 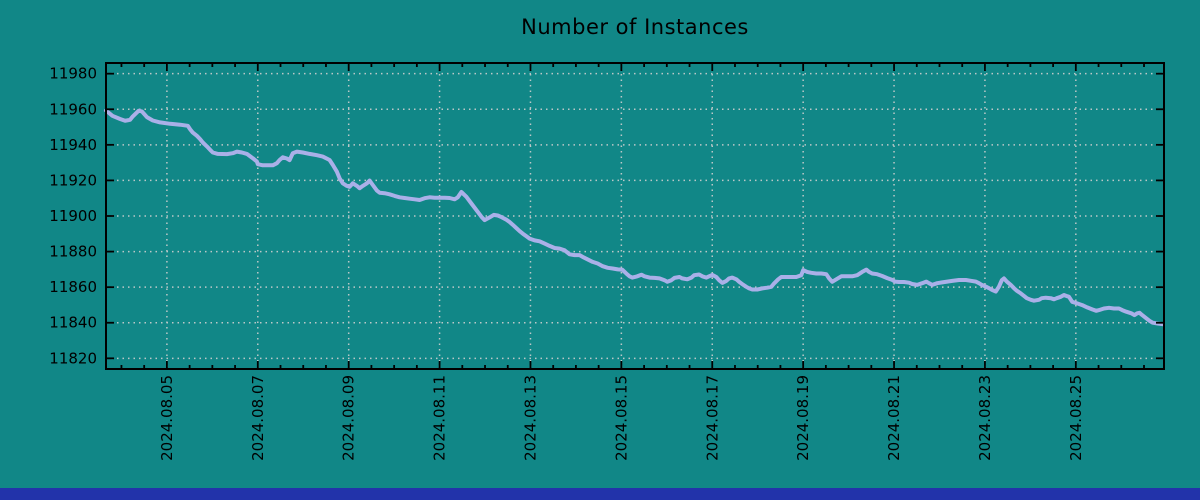 I want to click on x-axis-tick-label: 2024.08.09, so click(x=349, y=418).